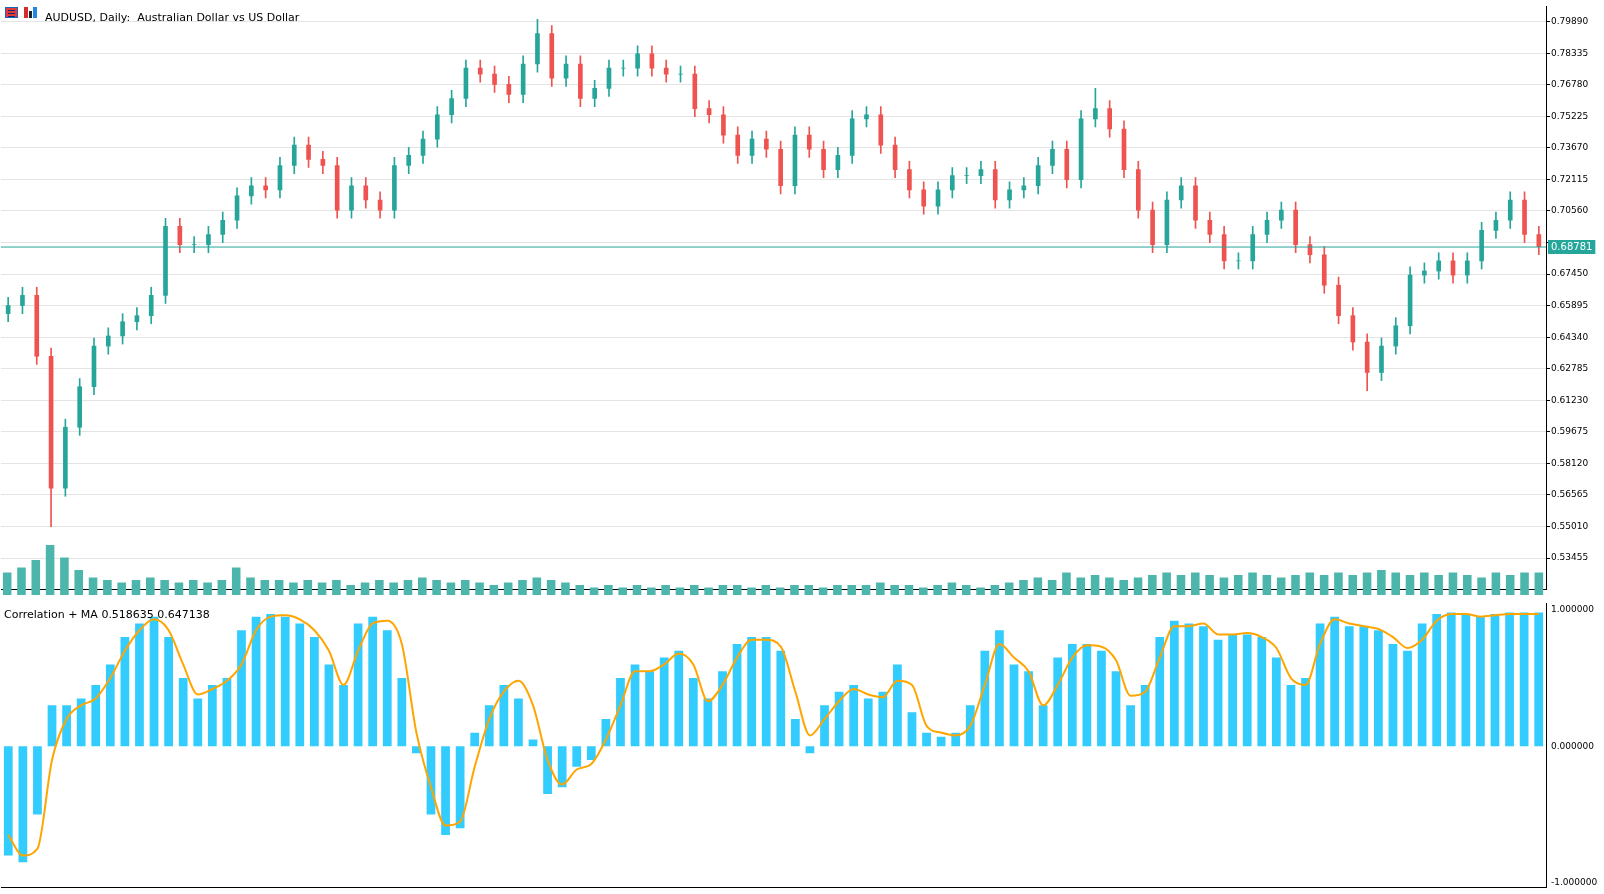 Image resolution: width=1604 pixels, height=894 pixels. Describe the element at coordinates (1570, 178) in the screenshot. I see `y-tick-label: 0.72115` at that location.